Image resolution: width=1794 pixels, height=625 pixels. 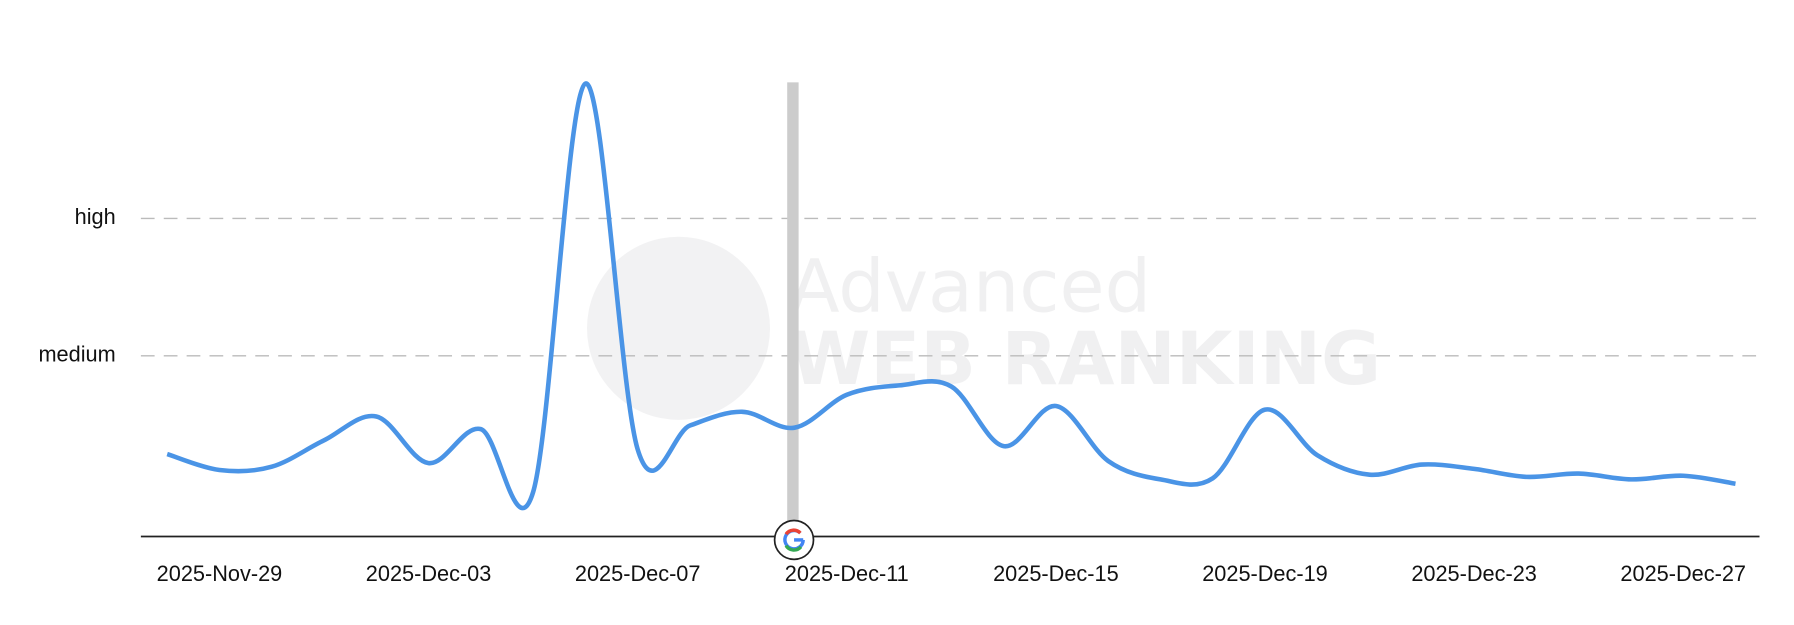 I want to click on x-tick-label: 2025-Dec-15, so click(x=1056, y=573).